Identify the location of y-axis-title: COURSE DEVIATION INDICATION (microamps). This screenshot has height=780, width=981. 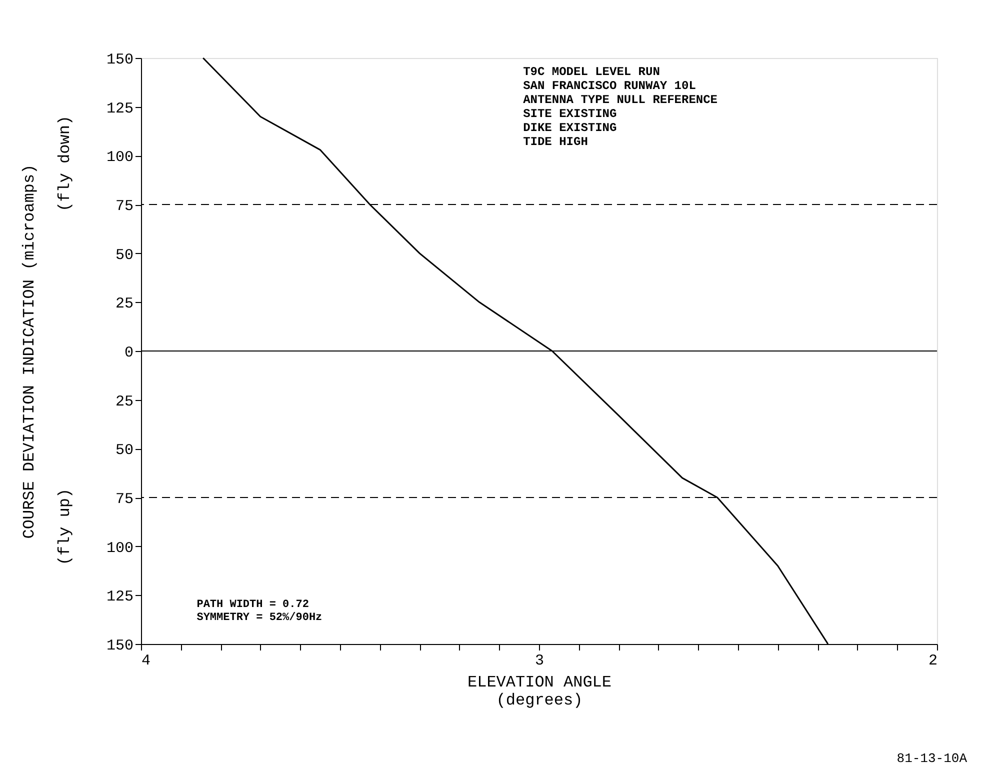
(29, 351).